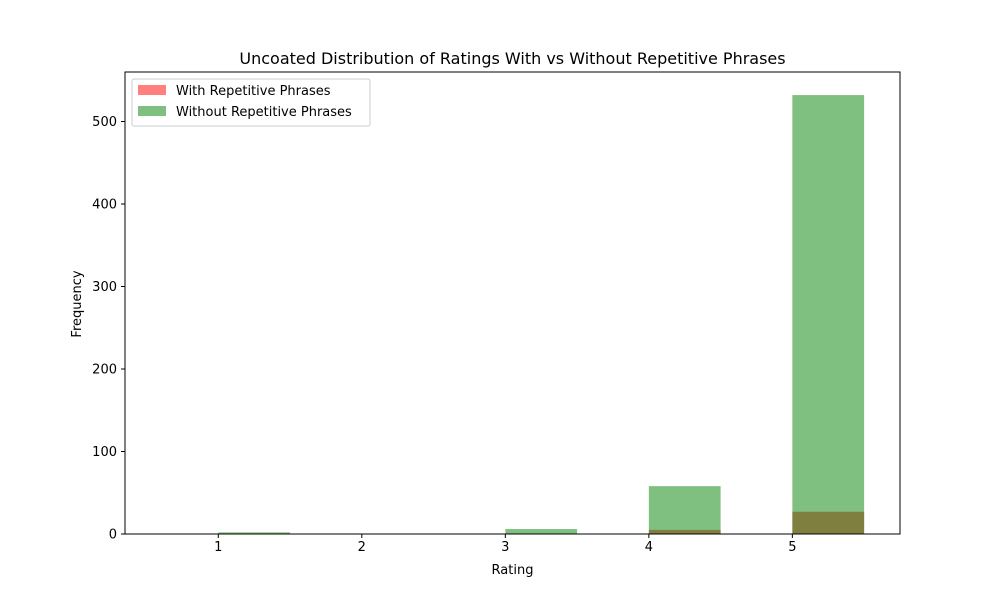 Image resolution: width=1000 pixels, height=600 pixels. What do you see at coordinates (649, 547) in the screenshot?
I see `x-tick-label: 4` at bounding box center [649, 547].